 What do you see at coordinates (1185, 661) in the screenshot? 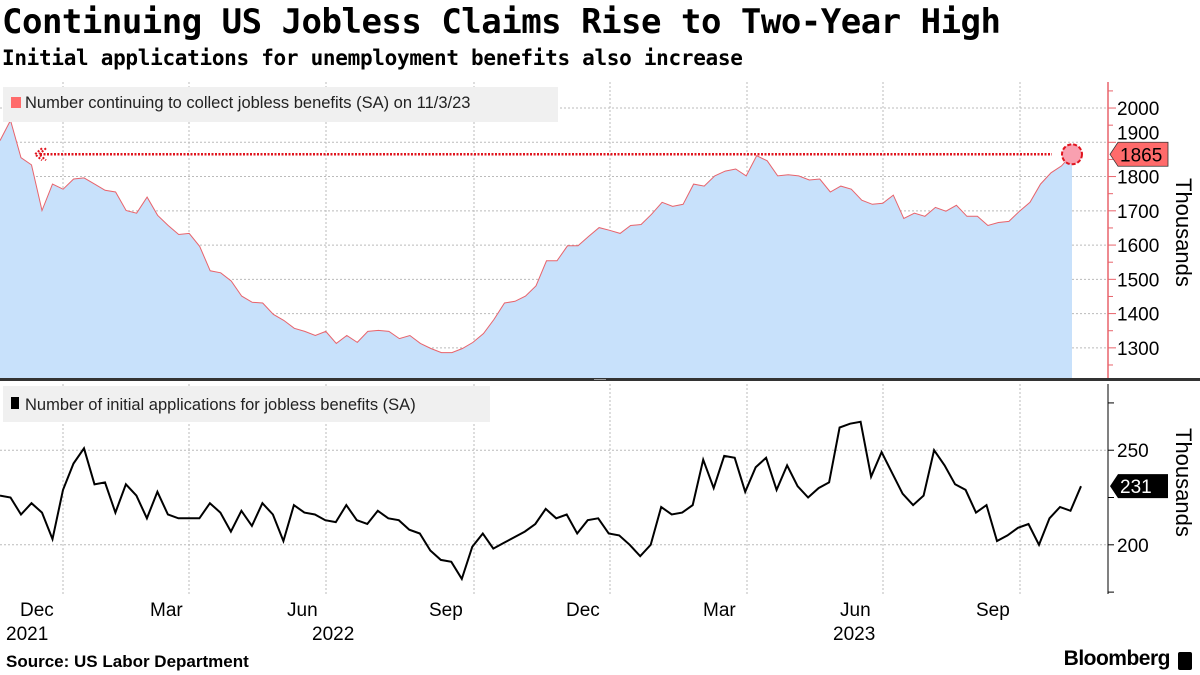
I see `bloomberg-logo-icon` at bounding box center [1185, 661].